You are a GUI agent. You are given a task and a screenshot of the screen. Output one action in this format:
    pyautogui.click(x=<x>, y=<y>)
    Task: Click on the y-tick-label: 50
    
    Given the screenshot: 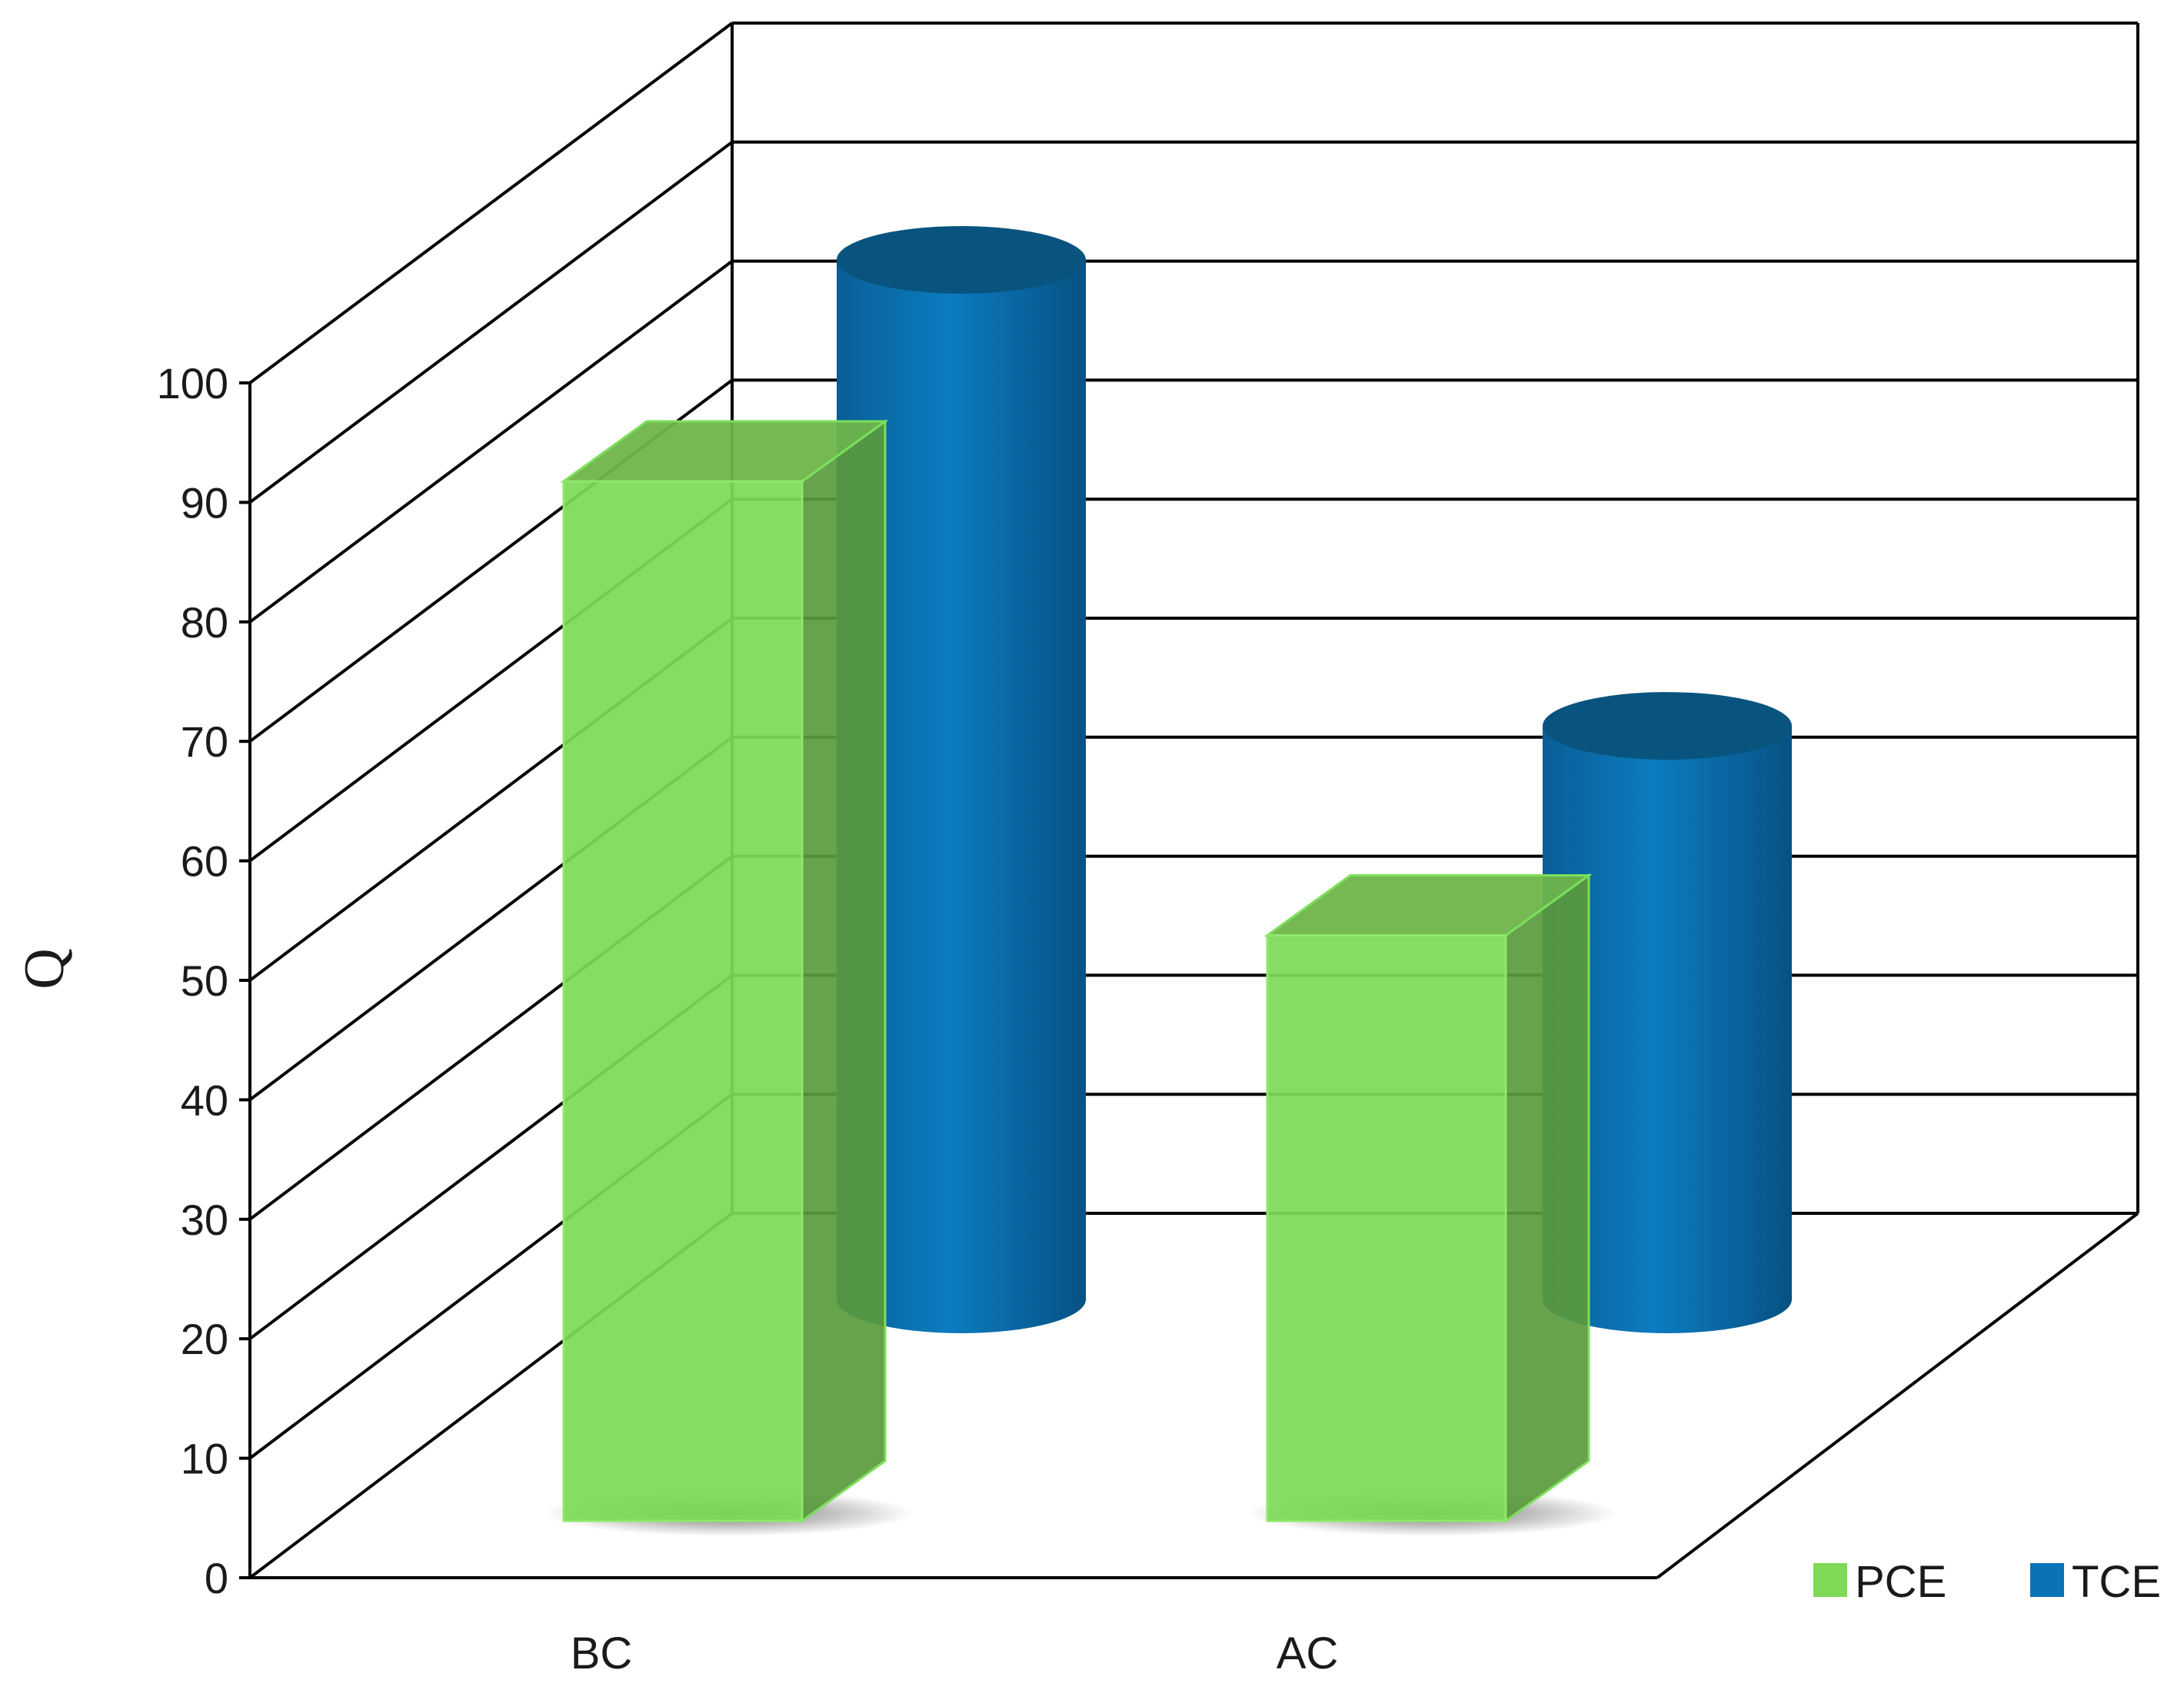 What is the action you would take?
    pyautogui.click(x=204, y=981)
    